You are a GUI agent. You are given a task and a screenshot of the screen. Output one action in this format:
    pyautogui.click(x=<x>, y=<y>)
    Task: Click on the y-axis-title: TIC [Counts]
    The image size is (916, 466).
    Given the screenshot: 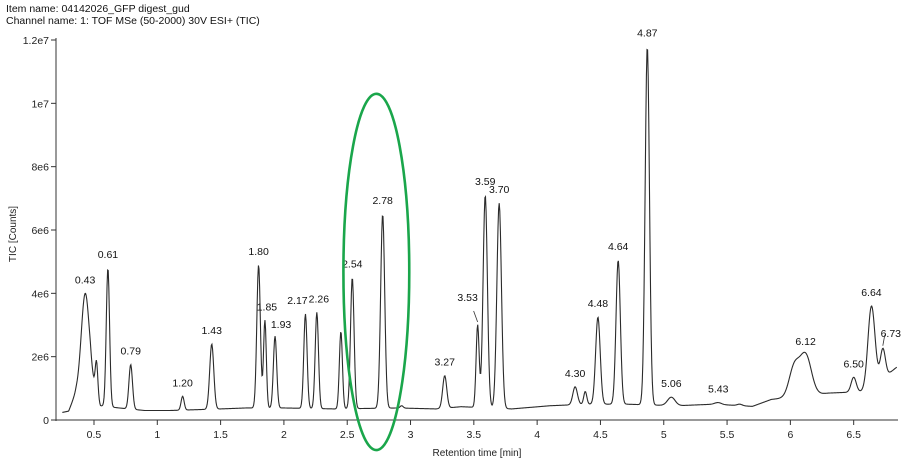 What is the action you would take?
    pyautogui.click(x=13, y=234)
    